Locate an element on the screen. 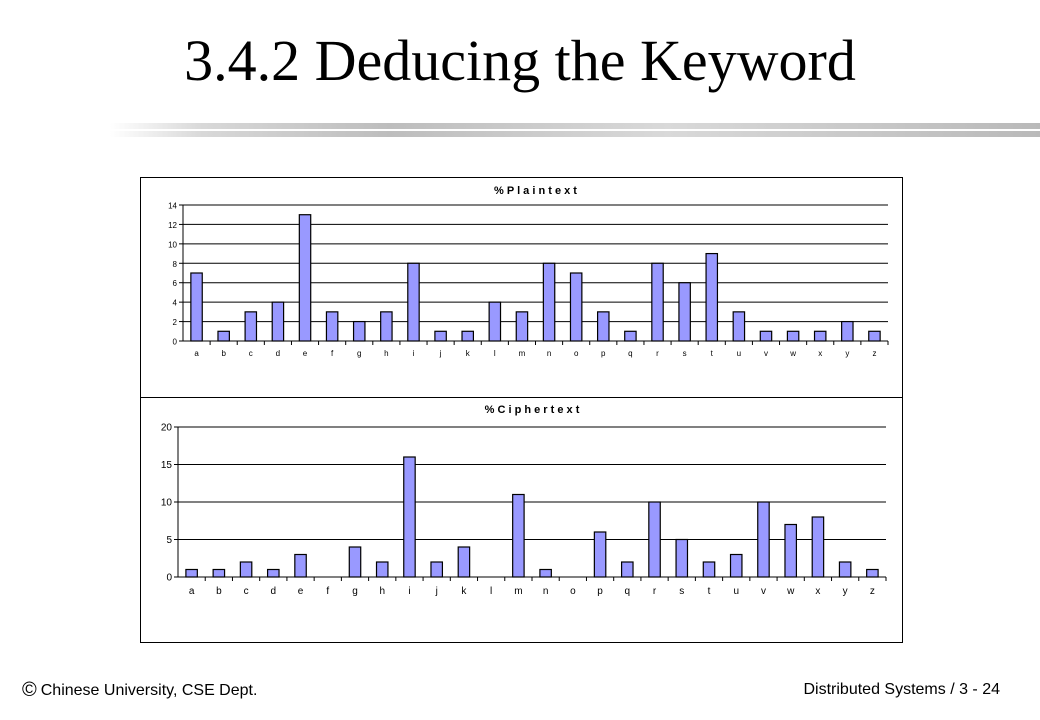 This screenshot has height=720, width=1040. x-tick-label: p is located at coordinates (600, 591).